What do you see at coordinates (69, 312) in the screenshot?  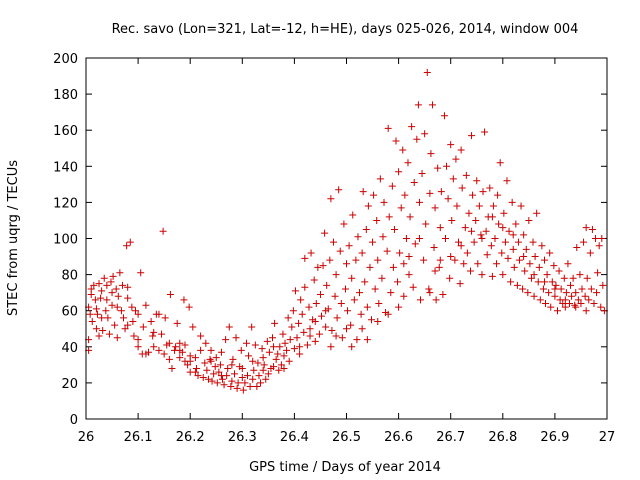 I see `y-tick-label: 60` at bounding box center [69, 312].